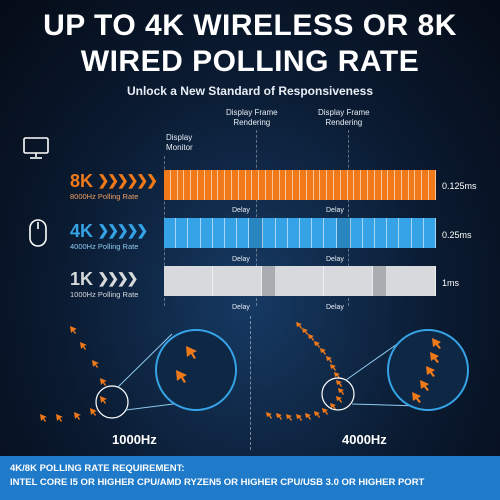  I want to click on cursor-arrows-right, so click(305, 371).